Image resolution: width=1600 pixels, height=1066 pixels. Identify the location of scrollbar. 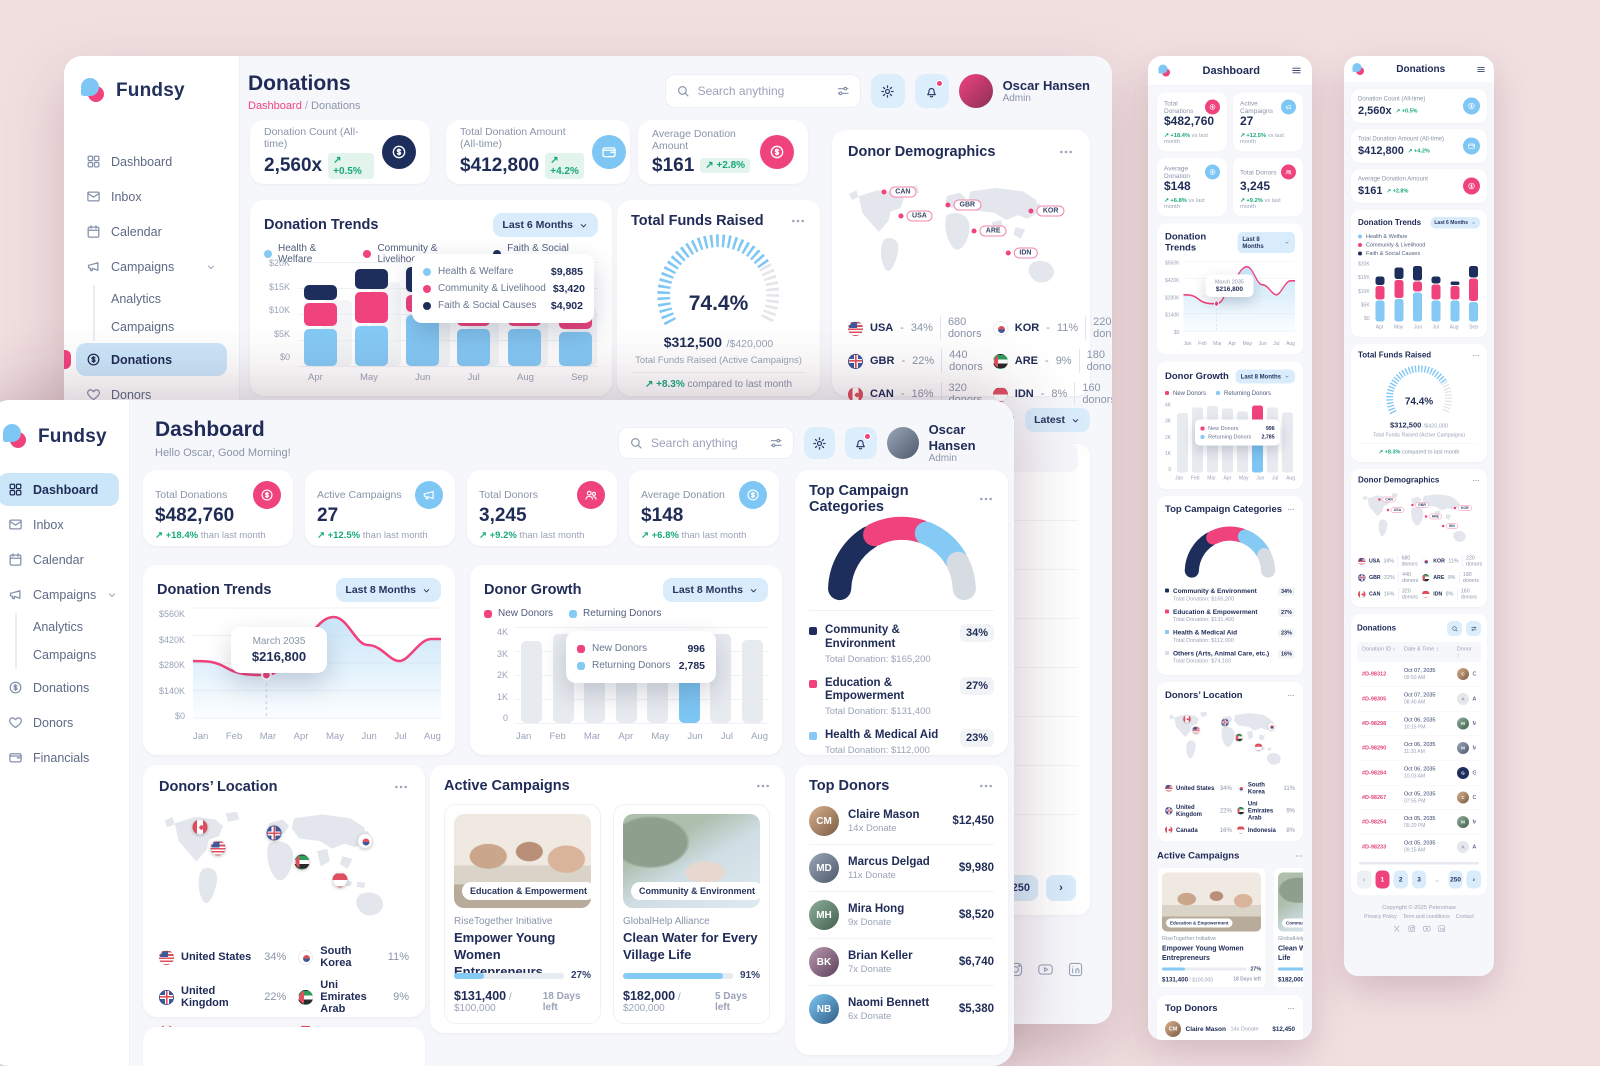
(1419, 863).